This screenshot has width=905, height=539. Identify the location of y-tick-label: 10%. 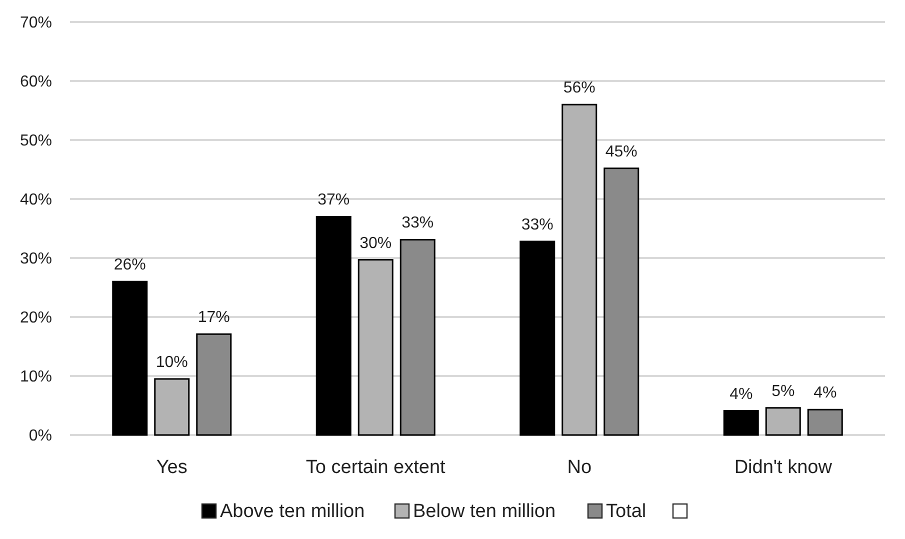
(36, 377).